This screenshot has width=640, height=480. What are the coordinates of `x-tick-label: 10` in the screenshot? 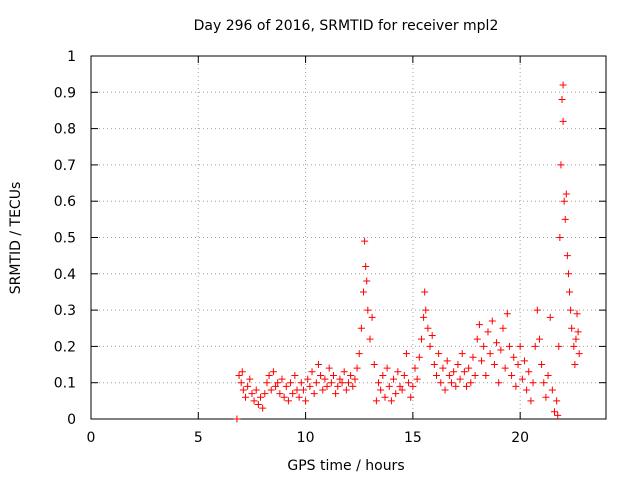 It's located at (306, 438).